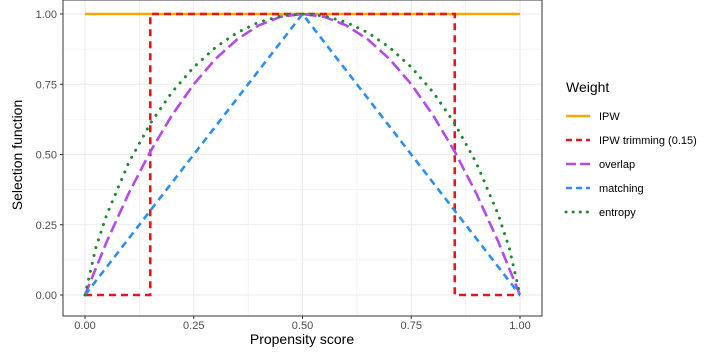 The image size is (713, 356). What do you see at coordinates (46, 15) in the screenshot?
I see `y-tick-label: 1.00` at bounding box center [46, 15].